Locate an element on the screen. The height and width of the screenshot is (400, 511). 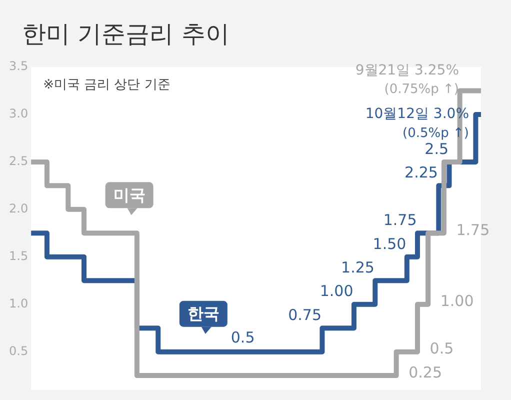
y-tick-label: 2.5 is located at coordinates (18, 161).